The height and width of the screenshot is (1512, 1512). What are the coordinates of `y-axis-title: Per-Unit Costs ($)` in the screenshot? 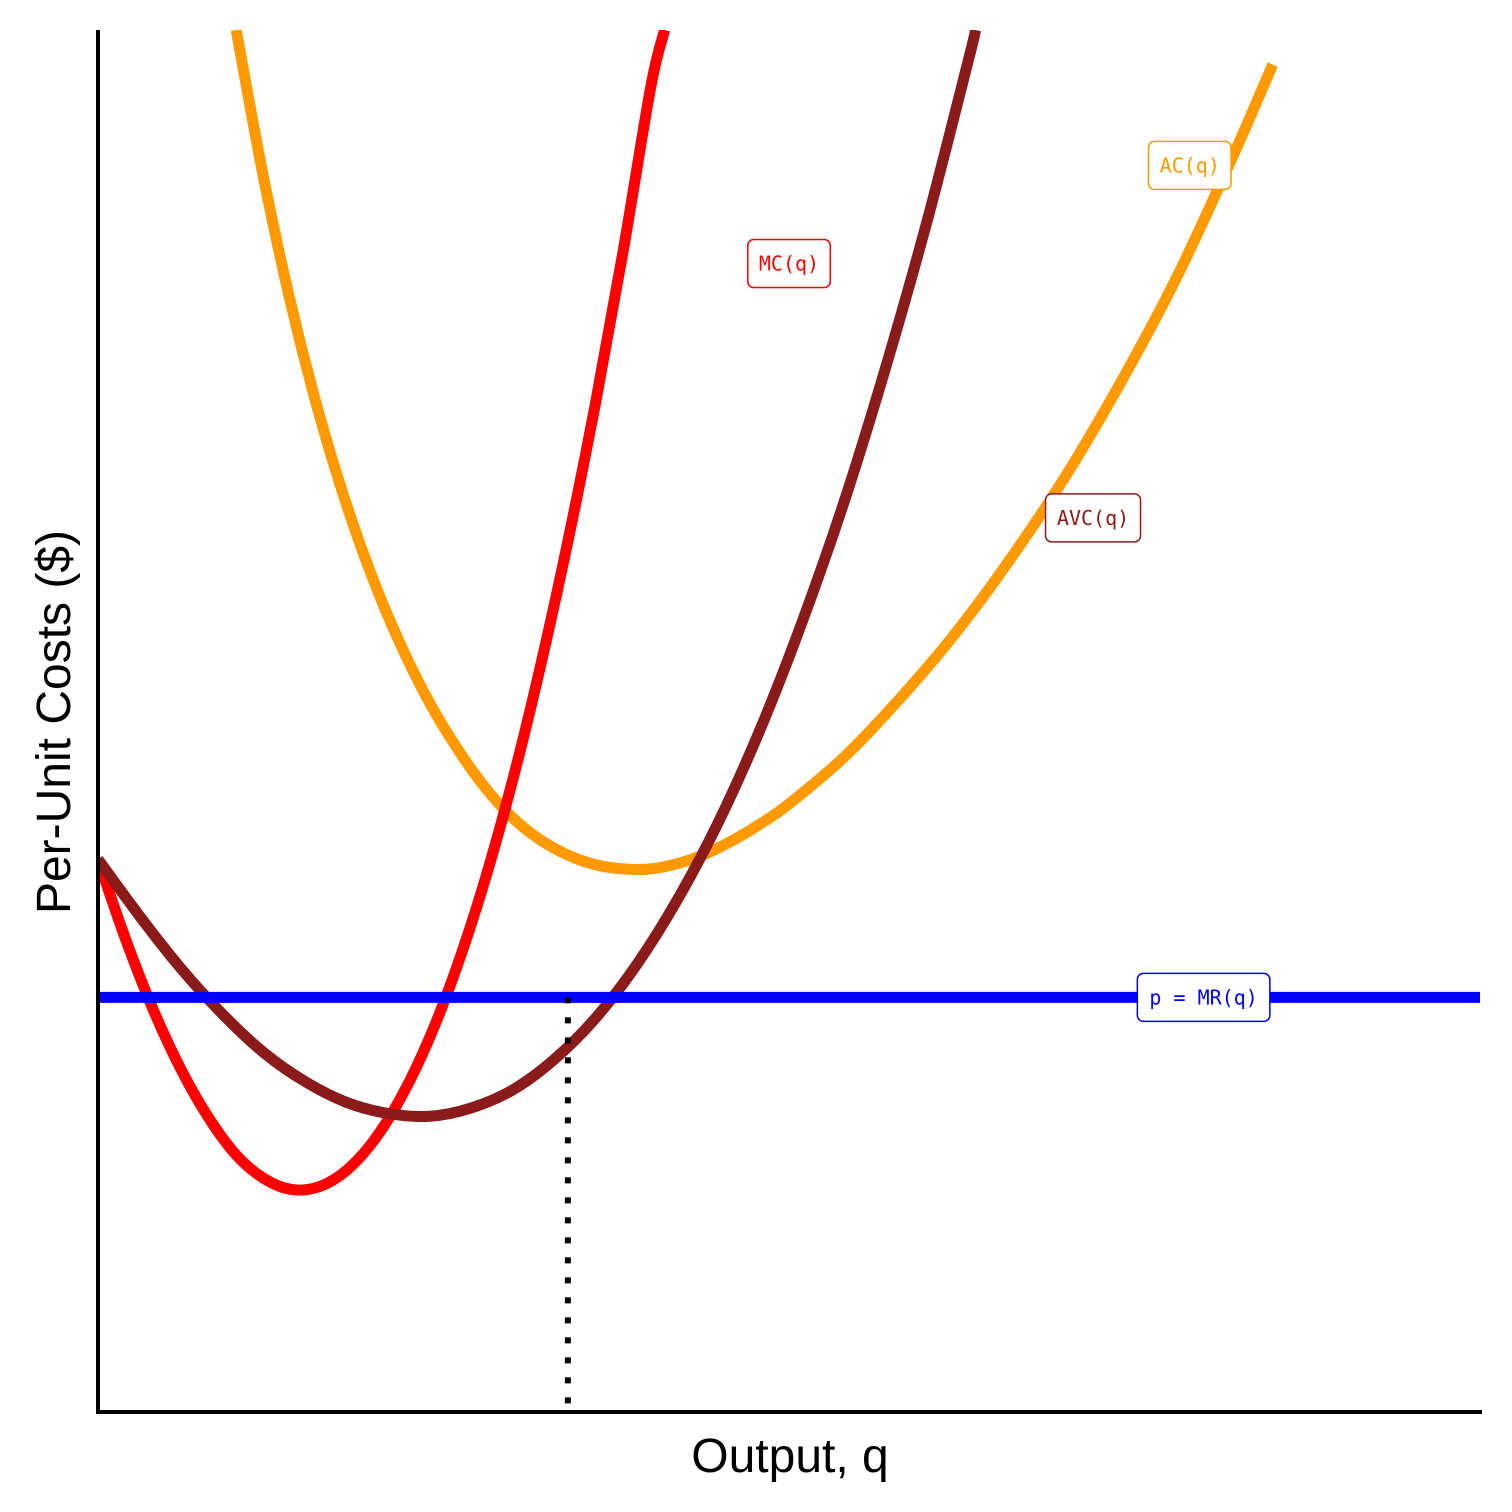 It's located at (54, 722).